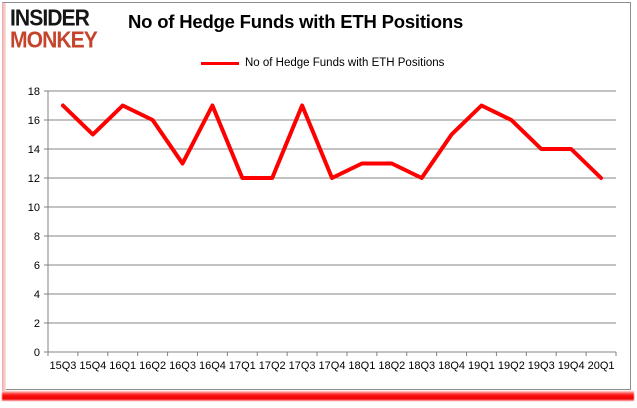 The height and width of the screenshot is (408, 637). Describe the element at coordinates (302, 366) in the screenshot. I see `x-axis-tick-label: 17Q3` at that location.